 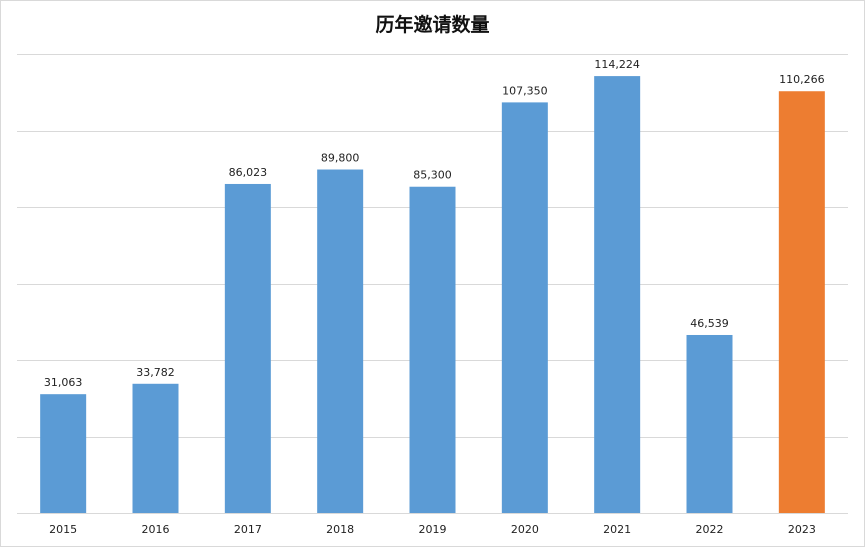 What do you see at coordinates (340, 158) in the screenshot?
I see `data-label: 89,800` at bounding box center [340, 158].